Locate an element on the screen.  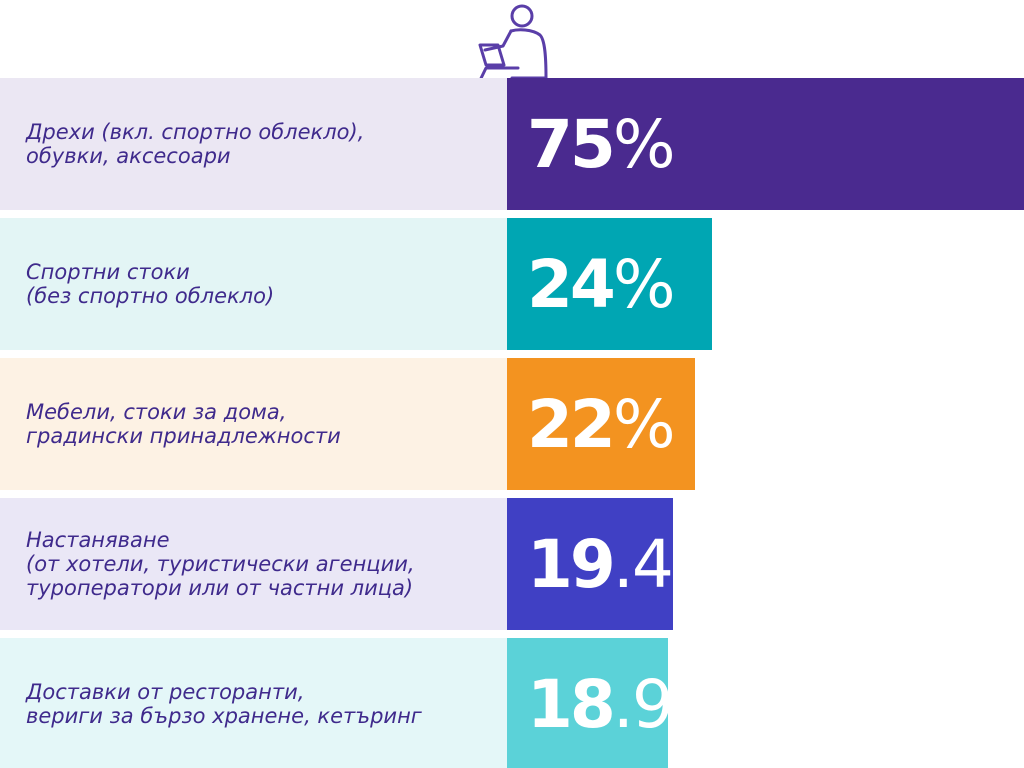
bar: 19.4% is located at coordinates (621, 564).